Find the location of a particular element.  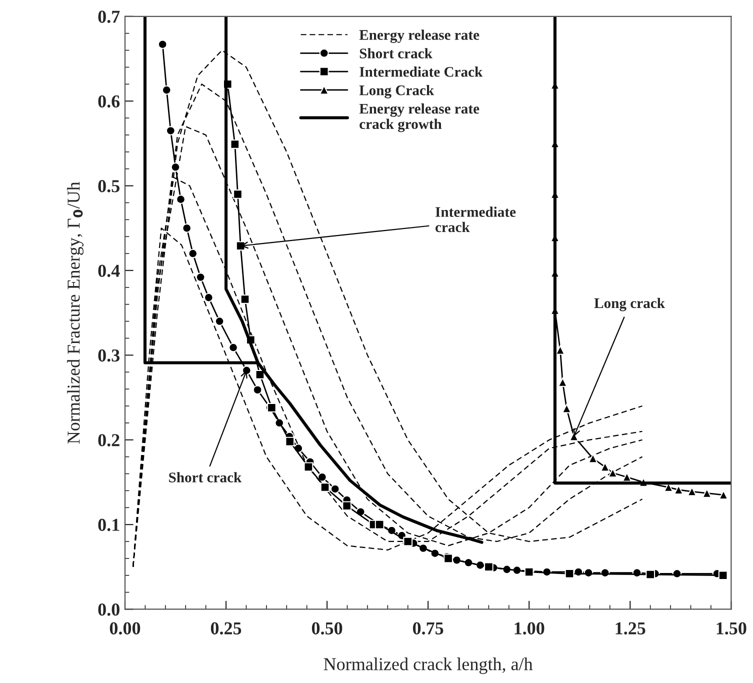

x-tick-label: 1.00 is located at coordinates (529, 628).